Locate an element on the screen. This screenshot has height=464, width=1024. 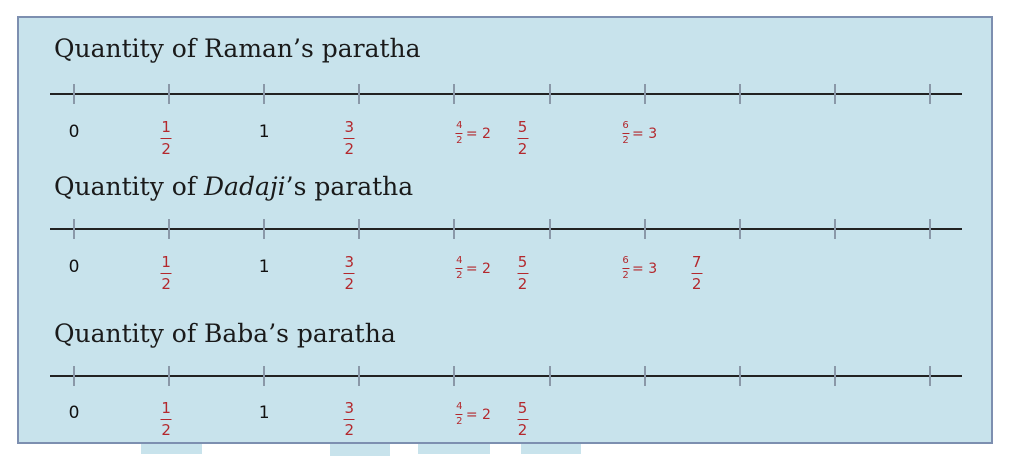
title-part: Quantity of Baba’s paratha is located at coordinates (225, 333).